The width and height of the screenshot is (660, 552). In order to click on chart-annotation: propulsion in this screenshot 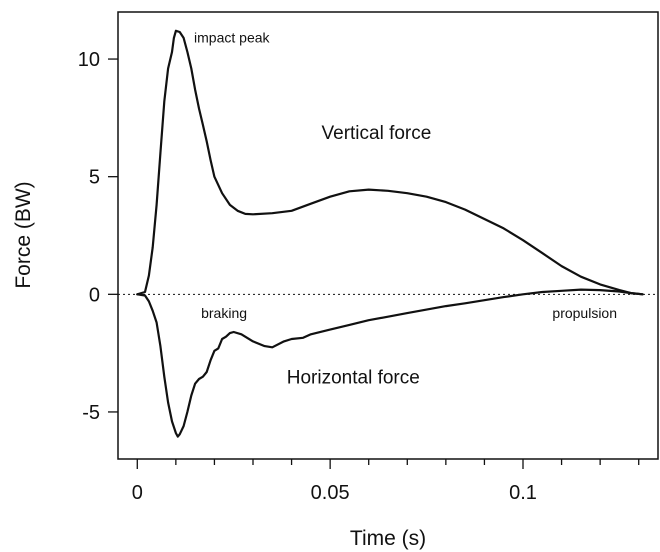, I will do `click(584, 313)`.